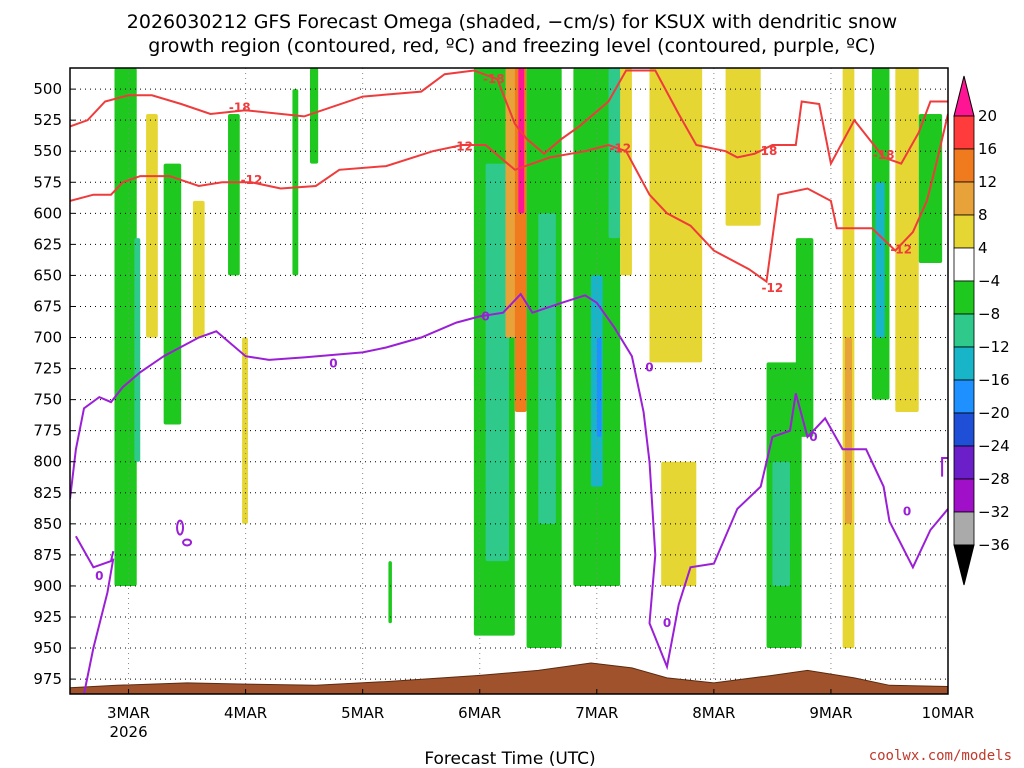  Describe the element at coordinates (47, 275) in the screenshot. I see `y-tick-label: 650` at that location.